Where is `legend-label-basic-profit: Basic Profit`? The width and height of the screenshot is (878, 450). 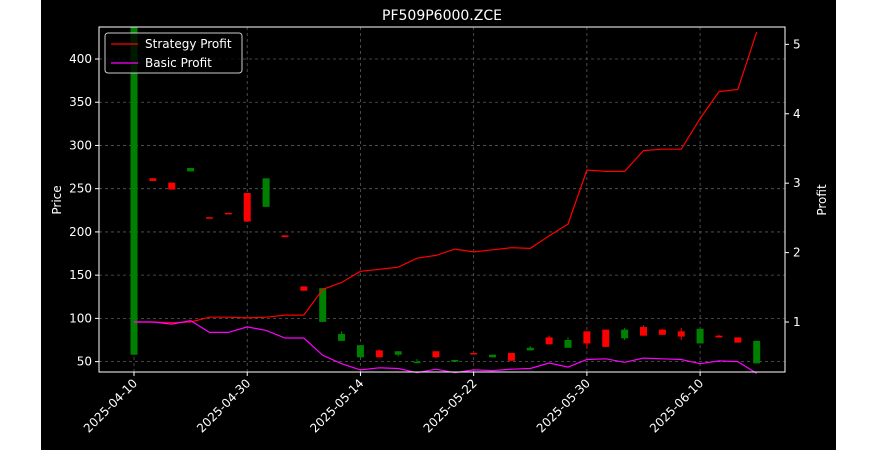
legend-label-basic-profit: Basic Profit is located at coordinates (178, 63).